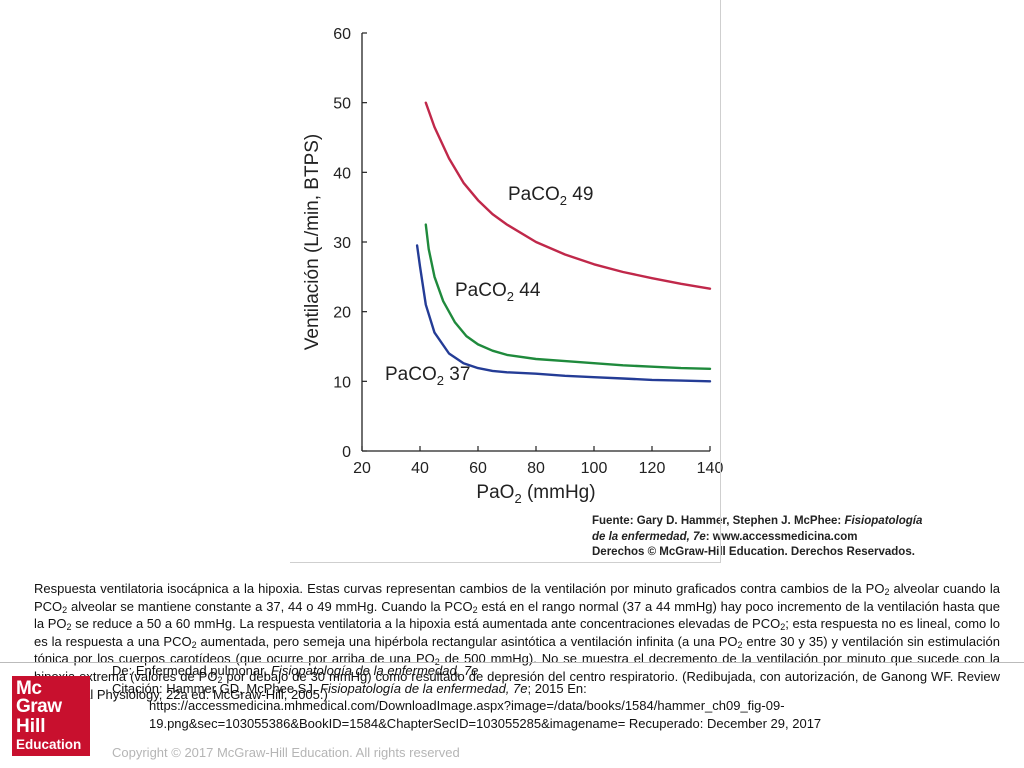 The width and height of the screenshot is (1024, 768). Describe the element at coordinates (535, 494) in the screenshot. I see `x-axis-label: PaO2 (mmHg)` at that location.